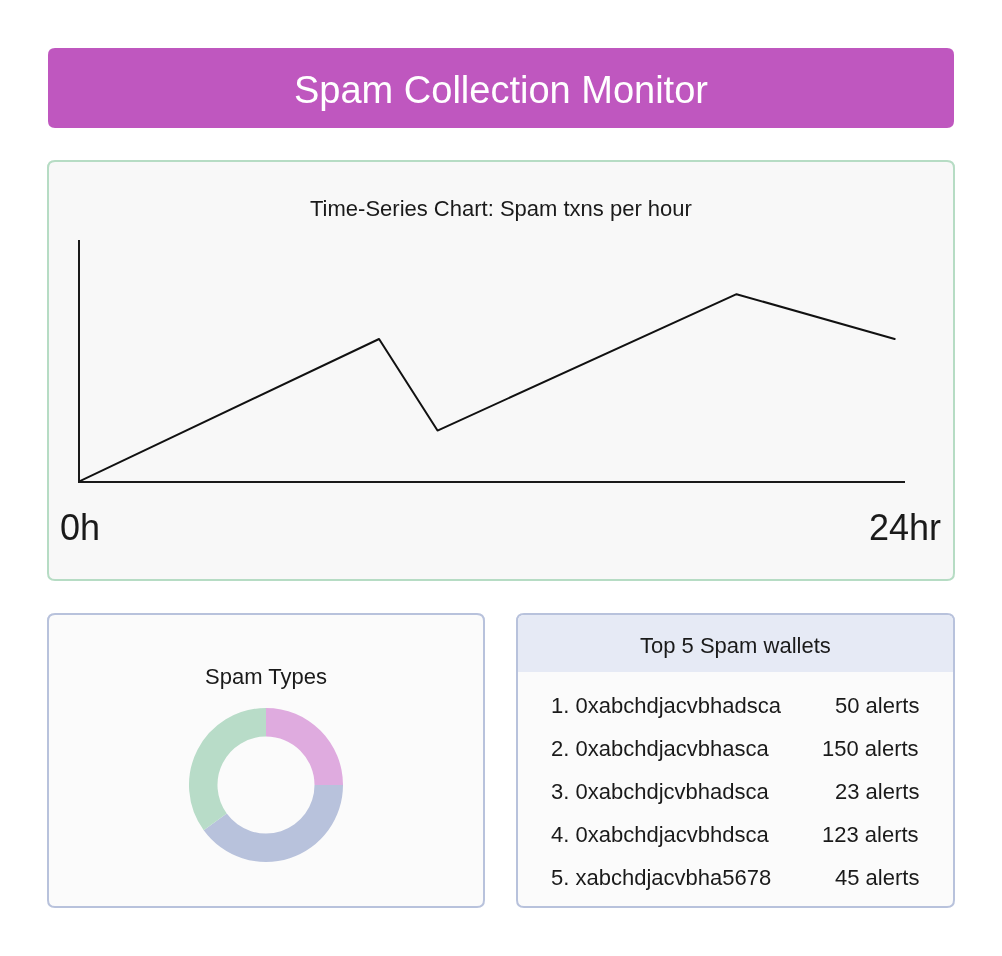 The height and width of the screenshot is (956, 1002). What do you see at coordinates (501, 90) in the screenshot?
I see `text: Spam Collection Monitor` at bounding box center [501, 90].